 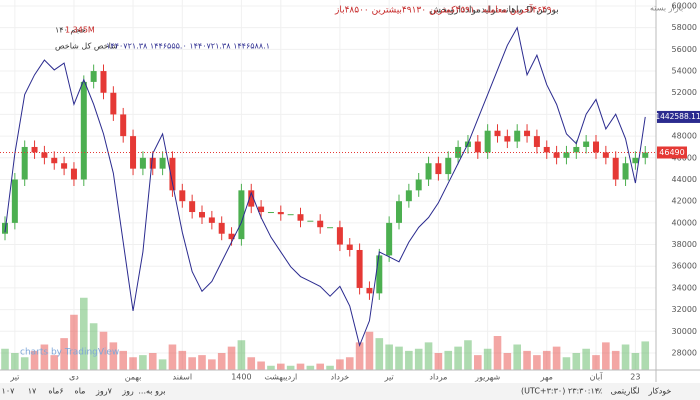 What do you see at coordinates (684, 201) in the screenshot?
I see `y-tick-label: 42000` at bounding box center [684, 201].